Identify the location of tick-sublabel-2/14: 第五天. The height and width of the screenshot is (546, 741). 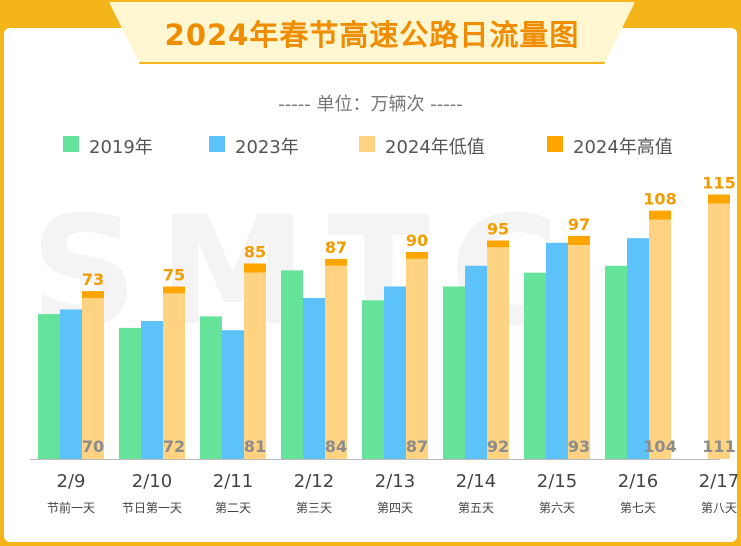
(476, 508).